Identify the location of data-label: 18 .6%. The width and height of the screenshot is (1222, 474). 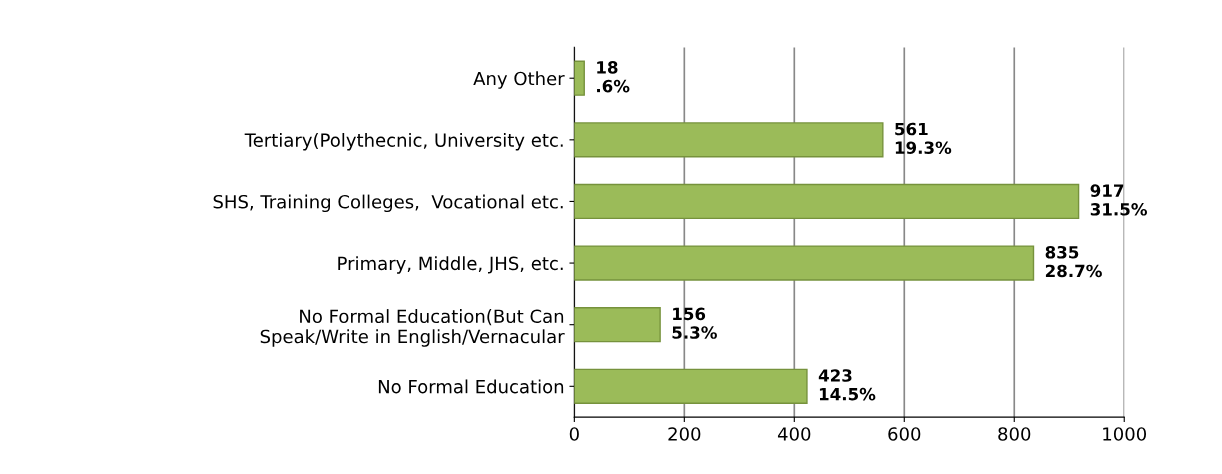
(613, 77).